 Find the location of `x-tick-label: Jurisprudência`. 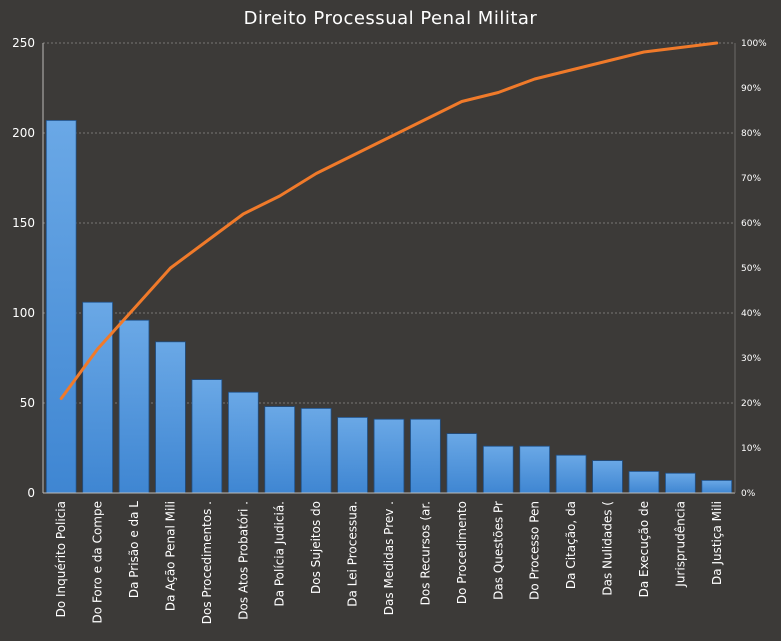

x-tick-label: Jurisprudência is located at coordinates (680, 544).